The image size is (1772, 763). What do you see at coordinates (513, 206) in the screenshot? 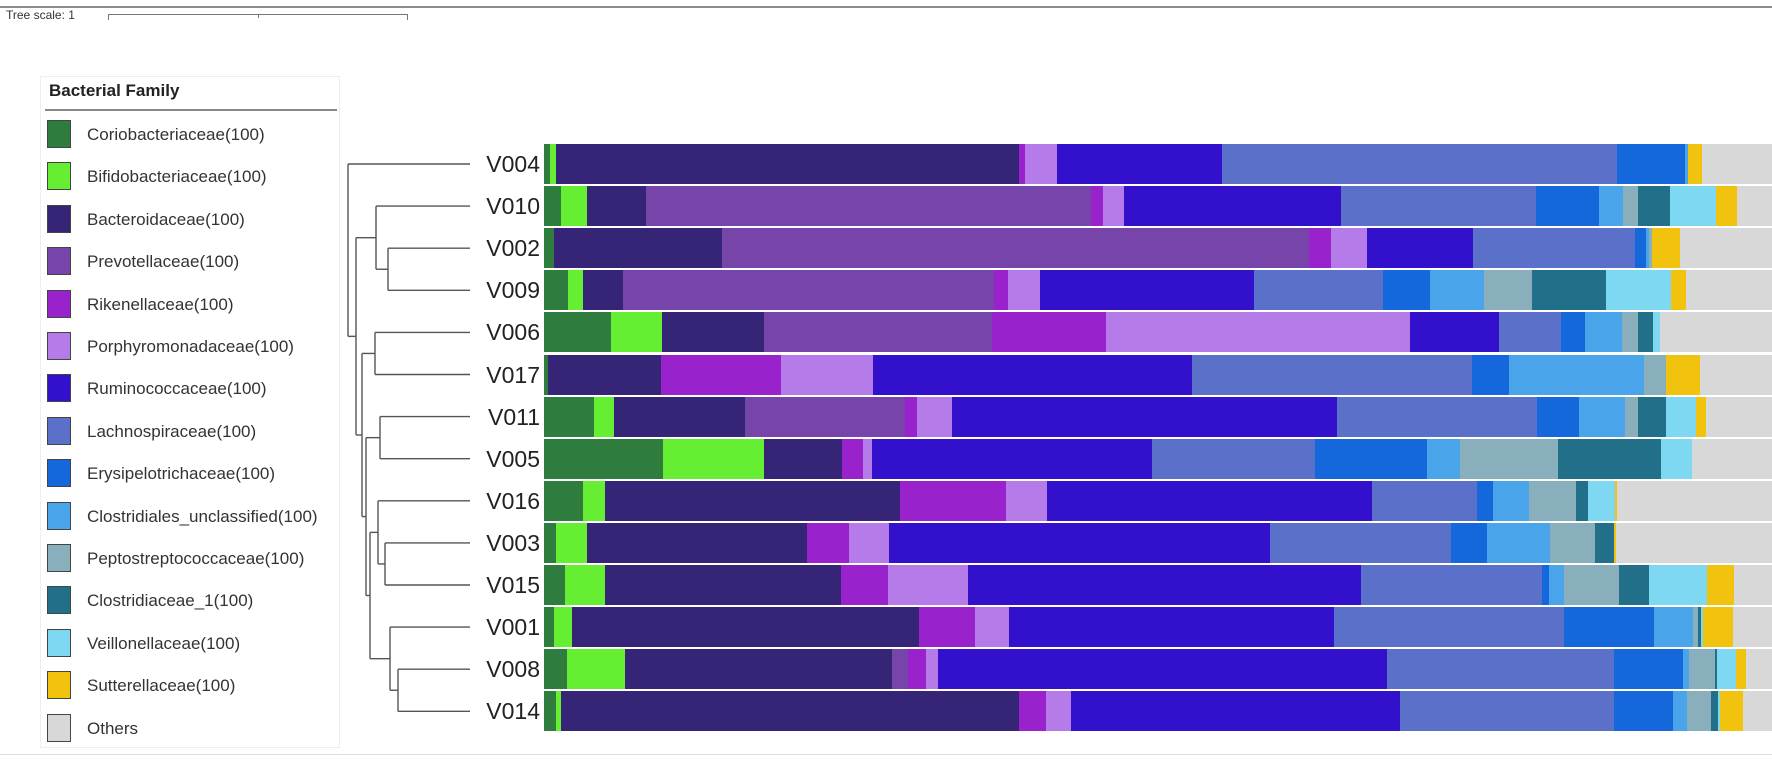
I see `sample-label: V010` at bounding box center [513, 206].